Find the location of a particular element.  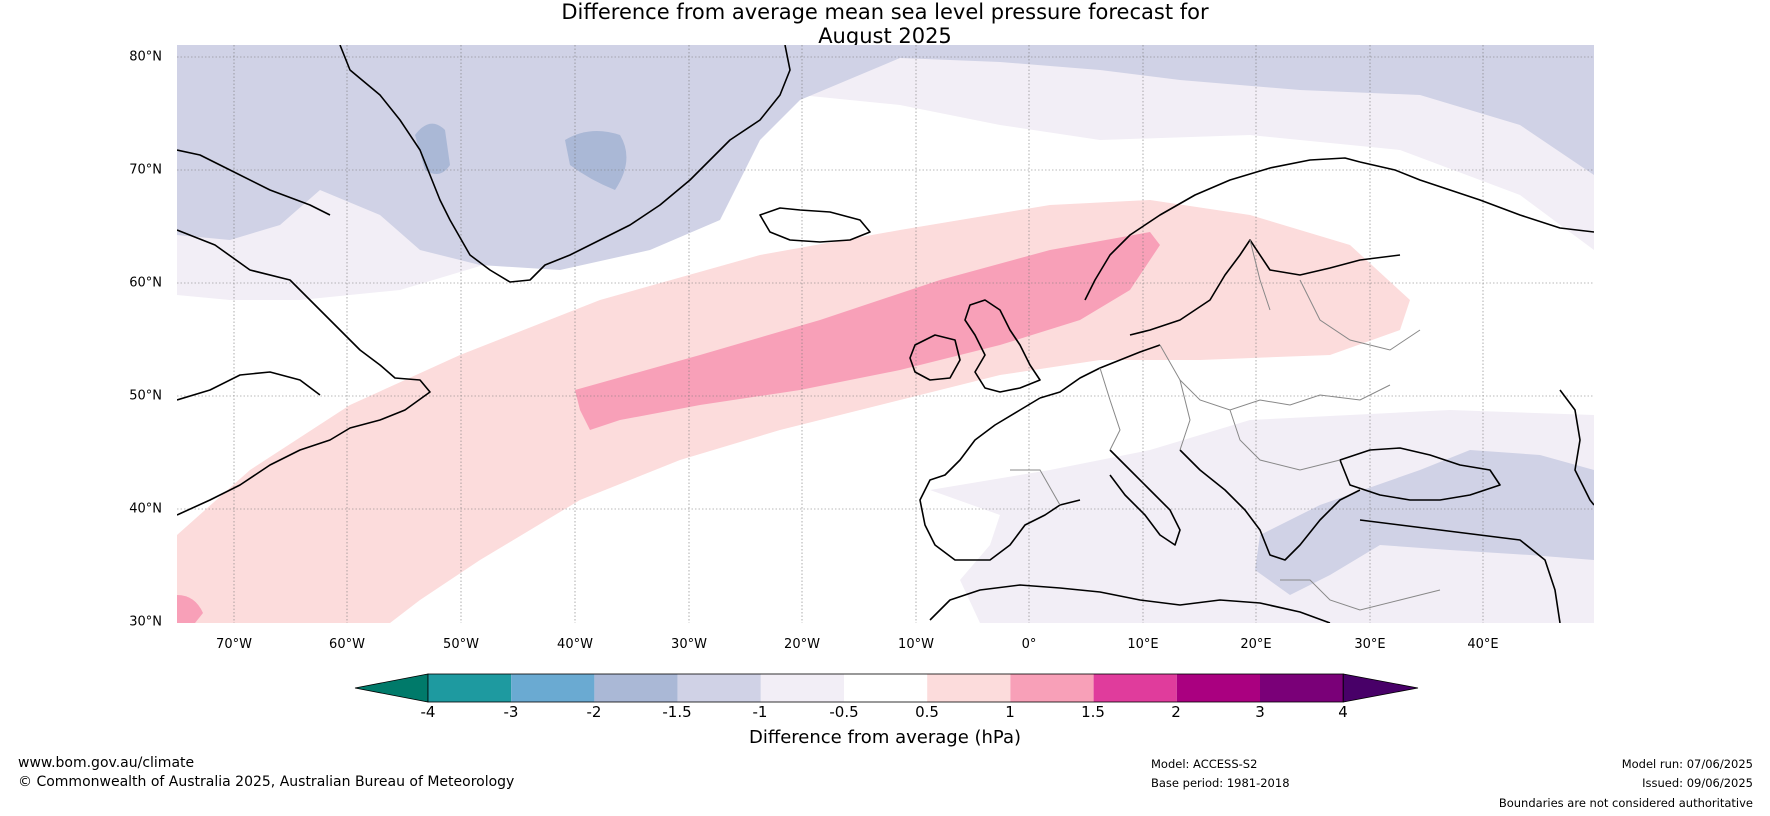

lon-label-30w: 30°W is located at coordinates (689, 644).